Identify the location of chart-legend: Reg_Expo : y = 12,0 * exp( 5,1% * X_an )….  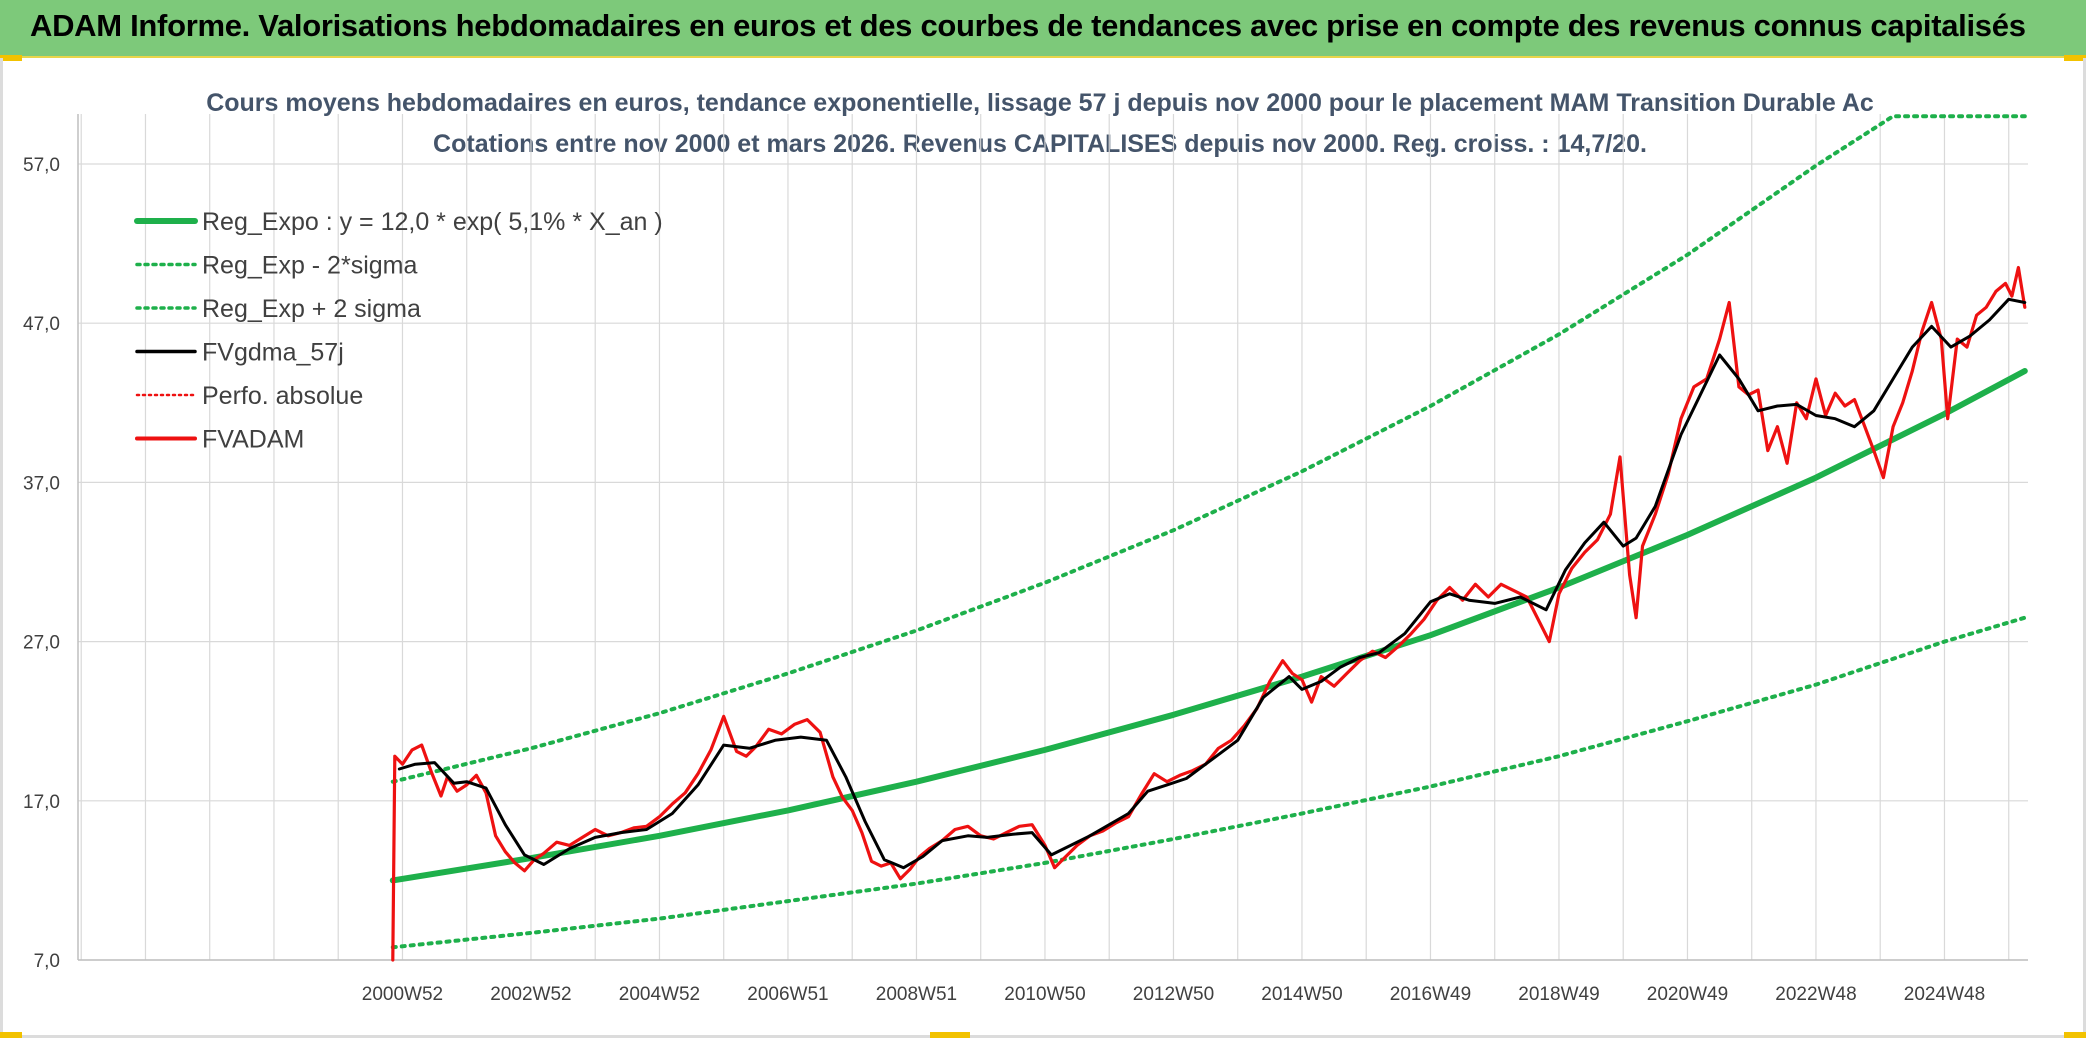
(398, 331).